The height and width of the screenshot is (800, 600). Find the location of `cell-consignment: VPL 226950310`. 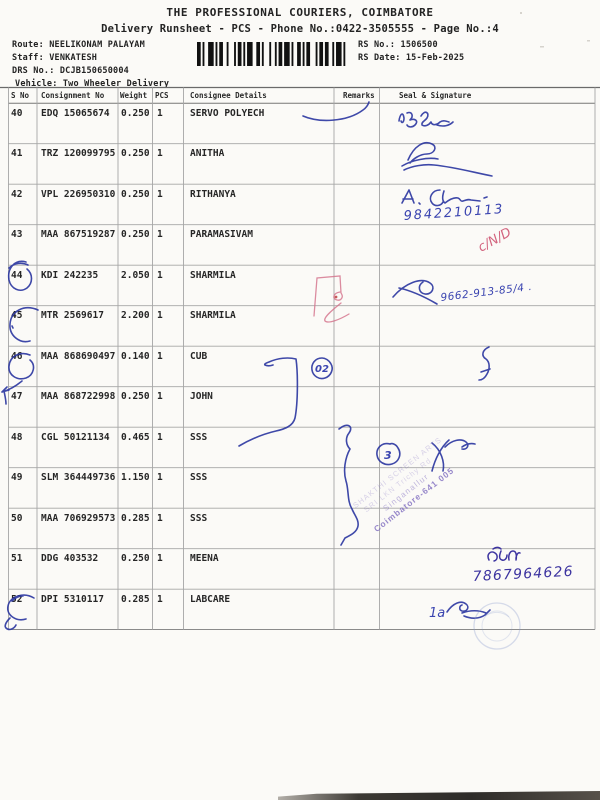

cell-consignment: VPL 226950310 is located at coordinates (78, 194).